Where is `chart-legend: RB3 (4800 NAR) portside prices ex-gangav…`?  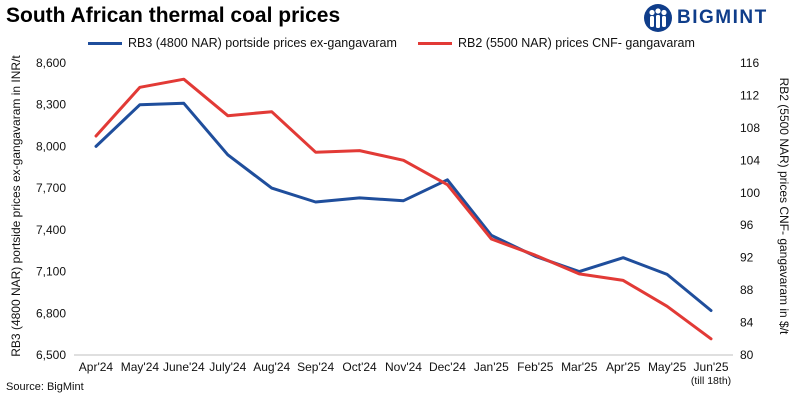 chart-legend: RB3 (4800 NAR) portside prices ex-gangav… is located at coordinates (399, 45).